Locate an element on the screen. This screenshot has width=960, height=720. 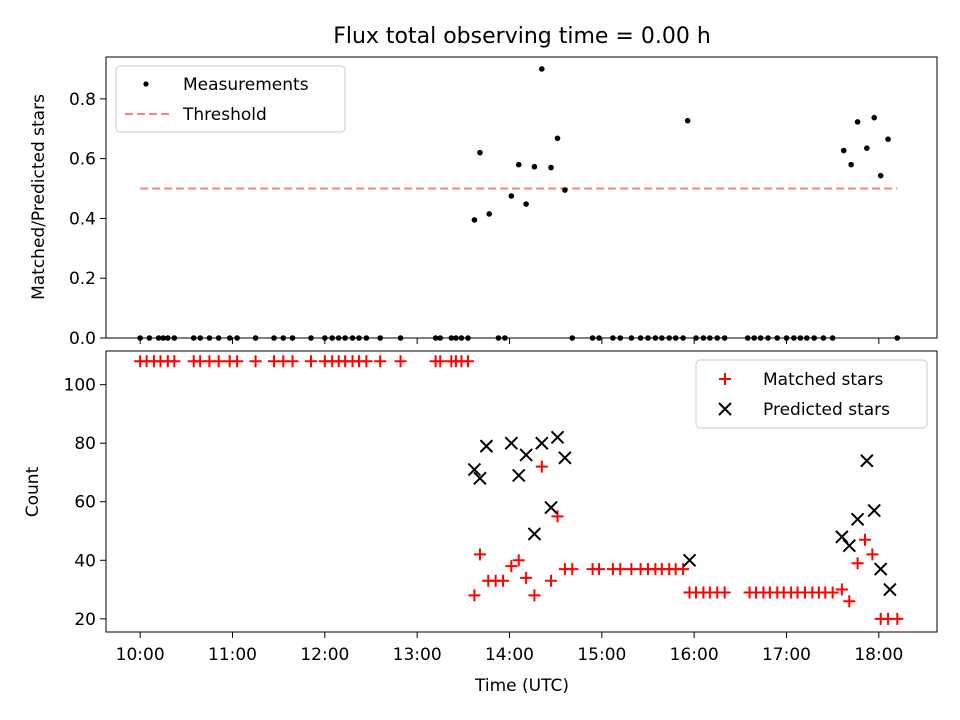
legend-predicted-label: Predicted stars is located at coordinates (826, 410).